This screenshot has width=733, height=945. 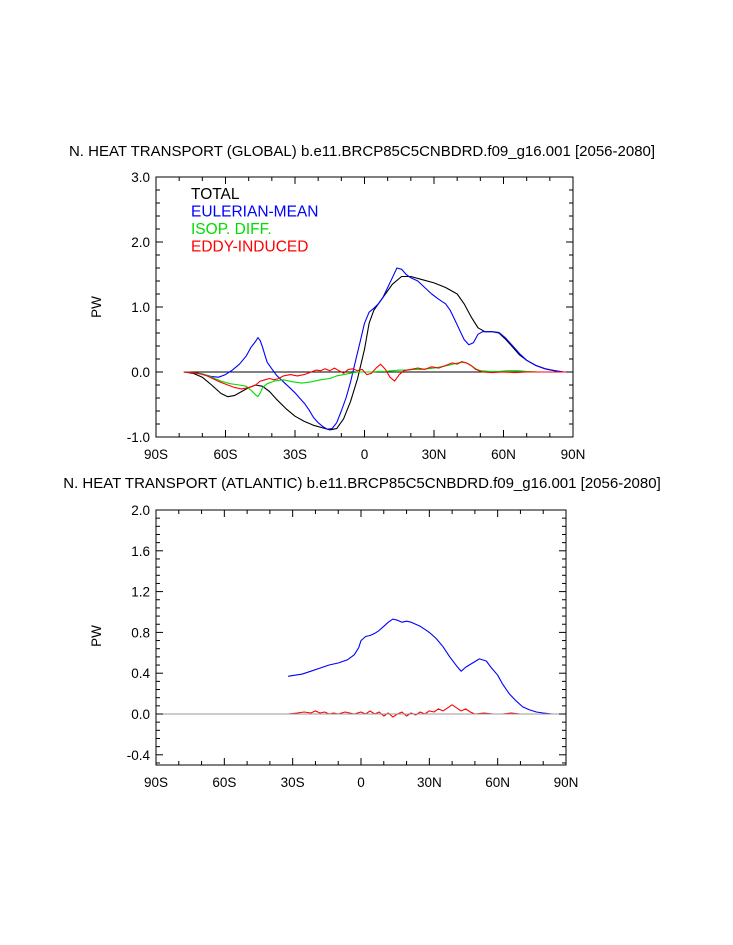 What do you see at coordinates (254, 212) in the screenshot?
I see `legend-entry-eulerian-mean: EULERIAN-MEAN` at bounding box center [254, 212].